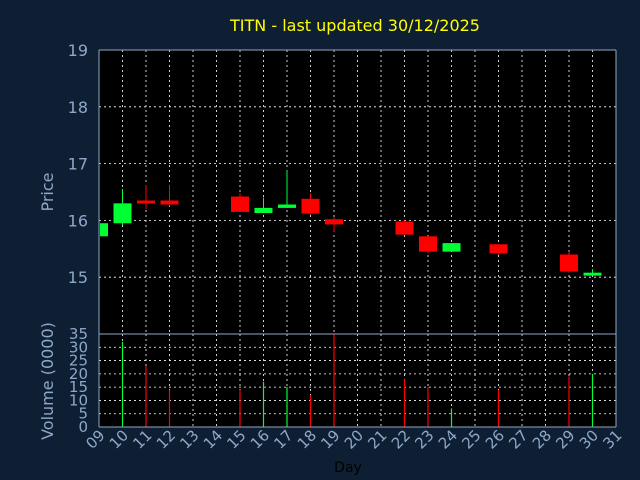 The height and width of the screenshot is (480, 640). What do you see at coordinates (495, 439) in the screenshot?
I see `x-tick-label: 26` at bounding box center [495, 439].